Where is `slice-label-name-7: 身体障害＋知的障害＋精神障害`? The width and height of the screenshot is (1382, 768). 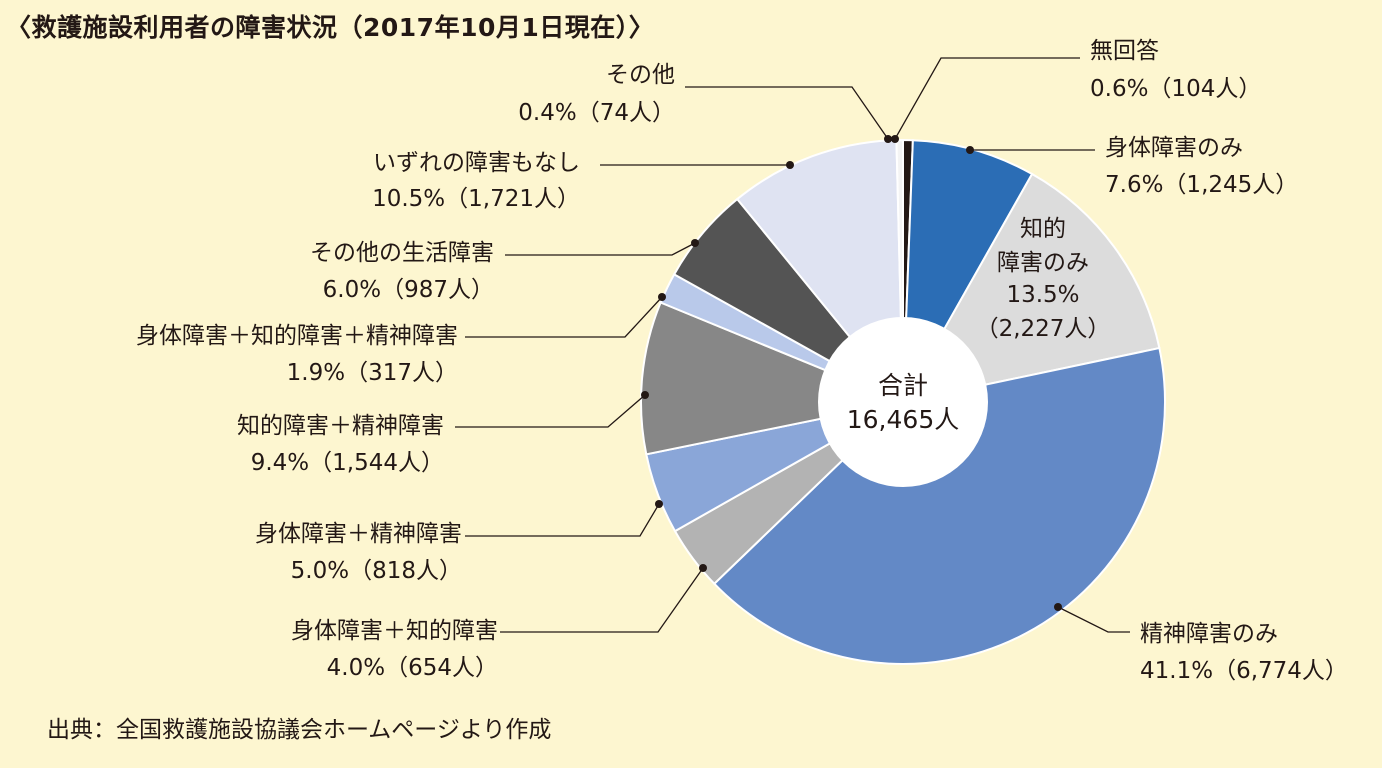
slice-label-name-7: 身体障害＋知的障害＋精神障害 is located at coordinates (297, 336).